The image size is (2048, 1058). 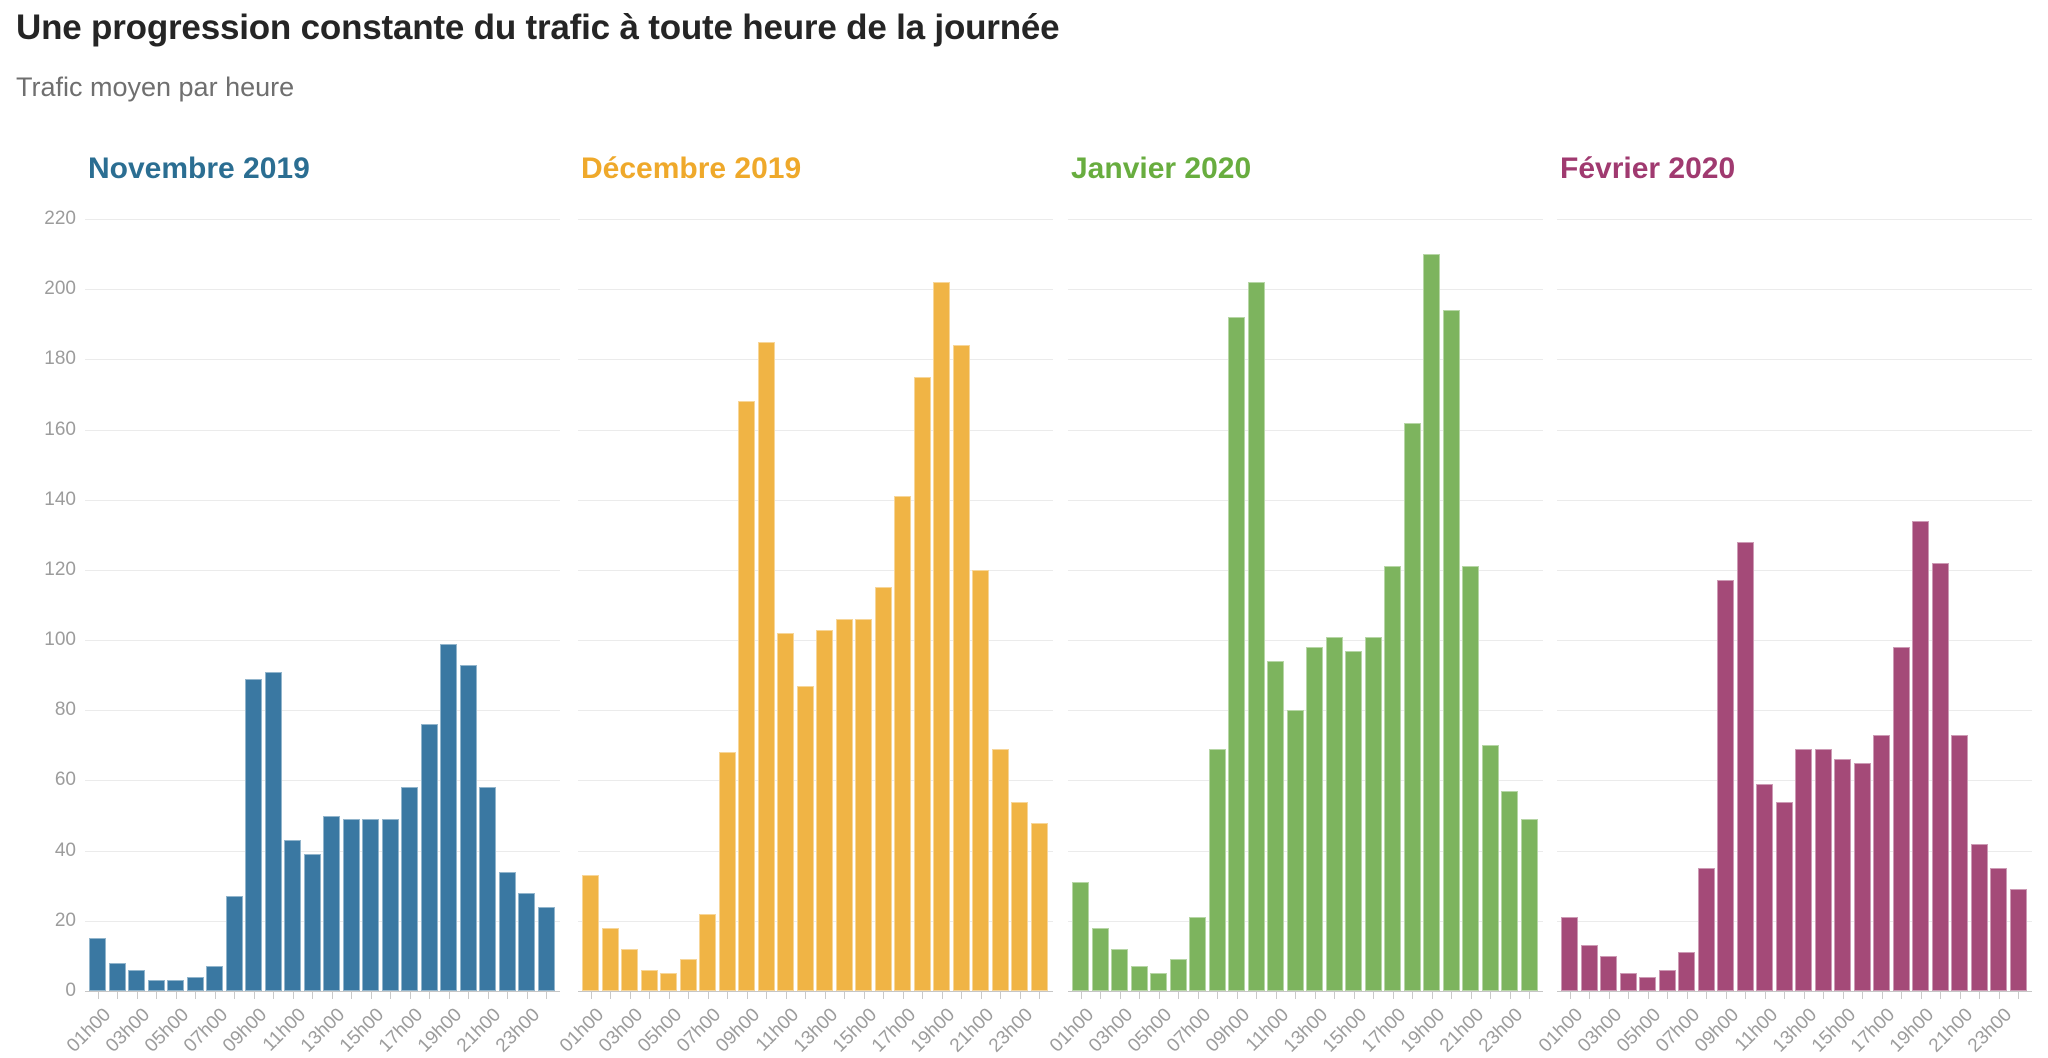 What do you see at coordinates (65, 920) in the screenshot?
I see `y-axis-label-20: 20` at bounding box center [65, 920].